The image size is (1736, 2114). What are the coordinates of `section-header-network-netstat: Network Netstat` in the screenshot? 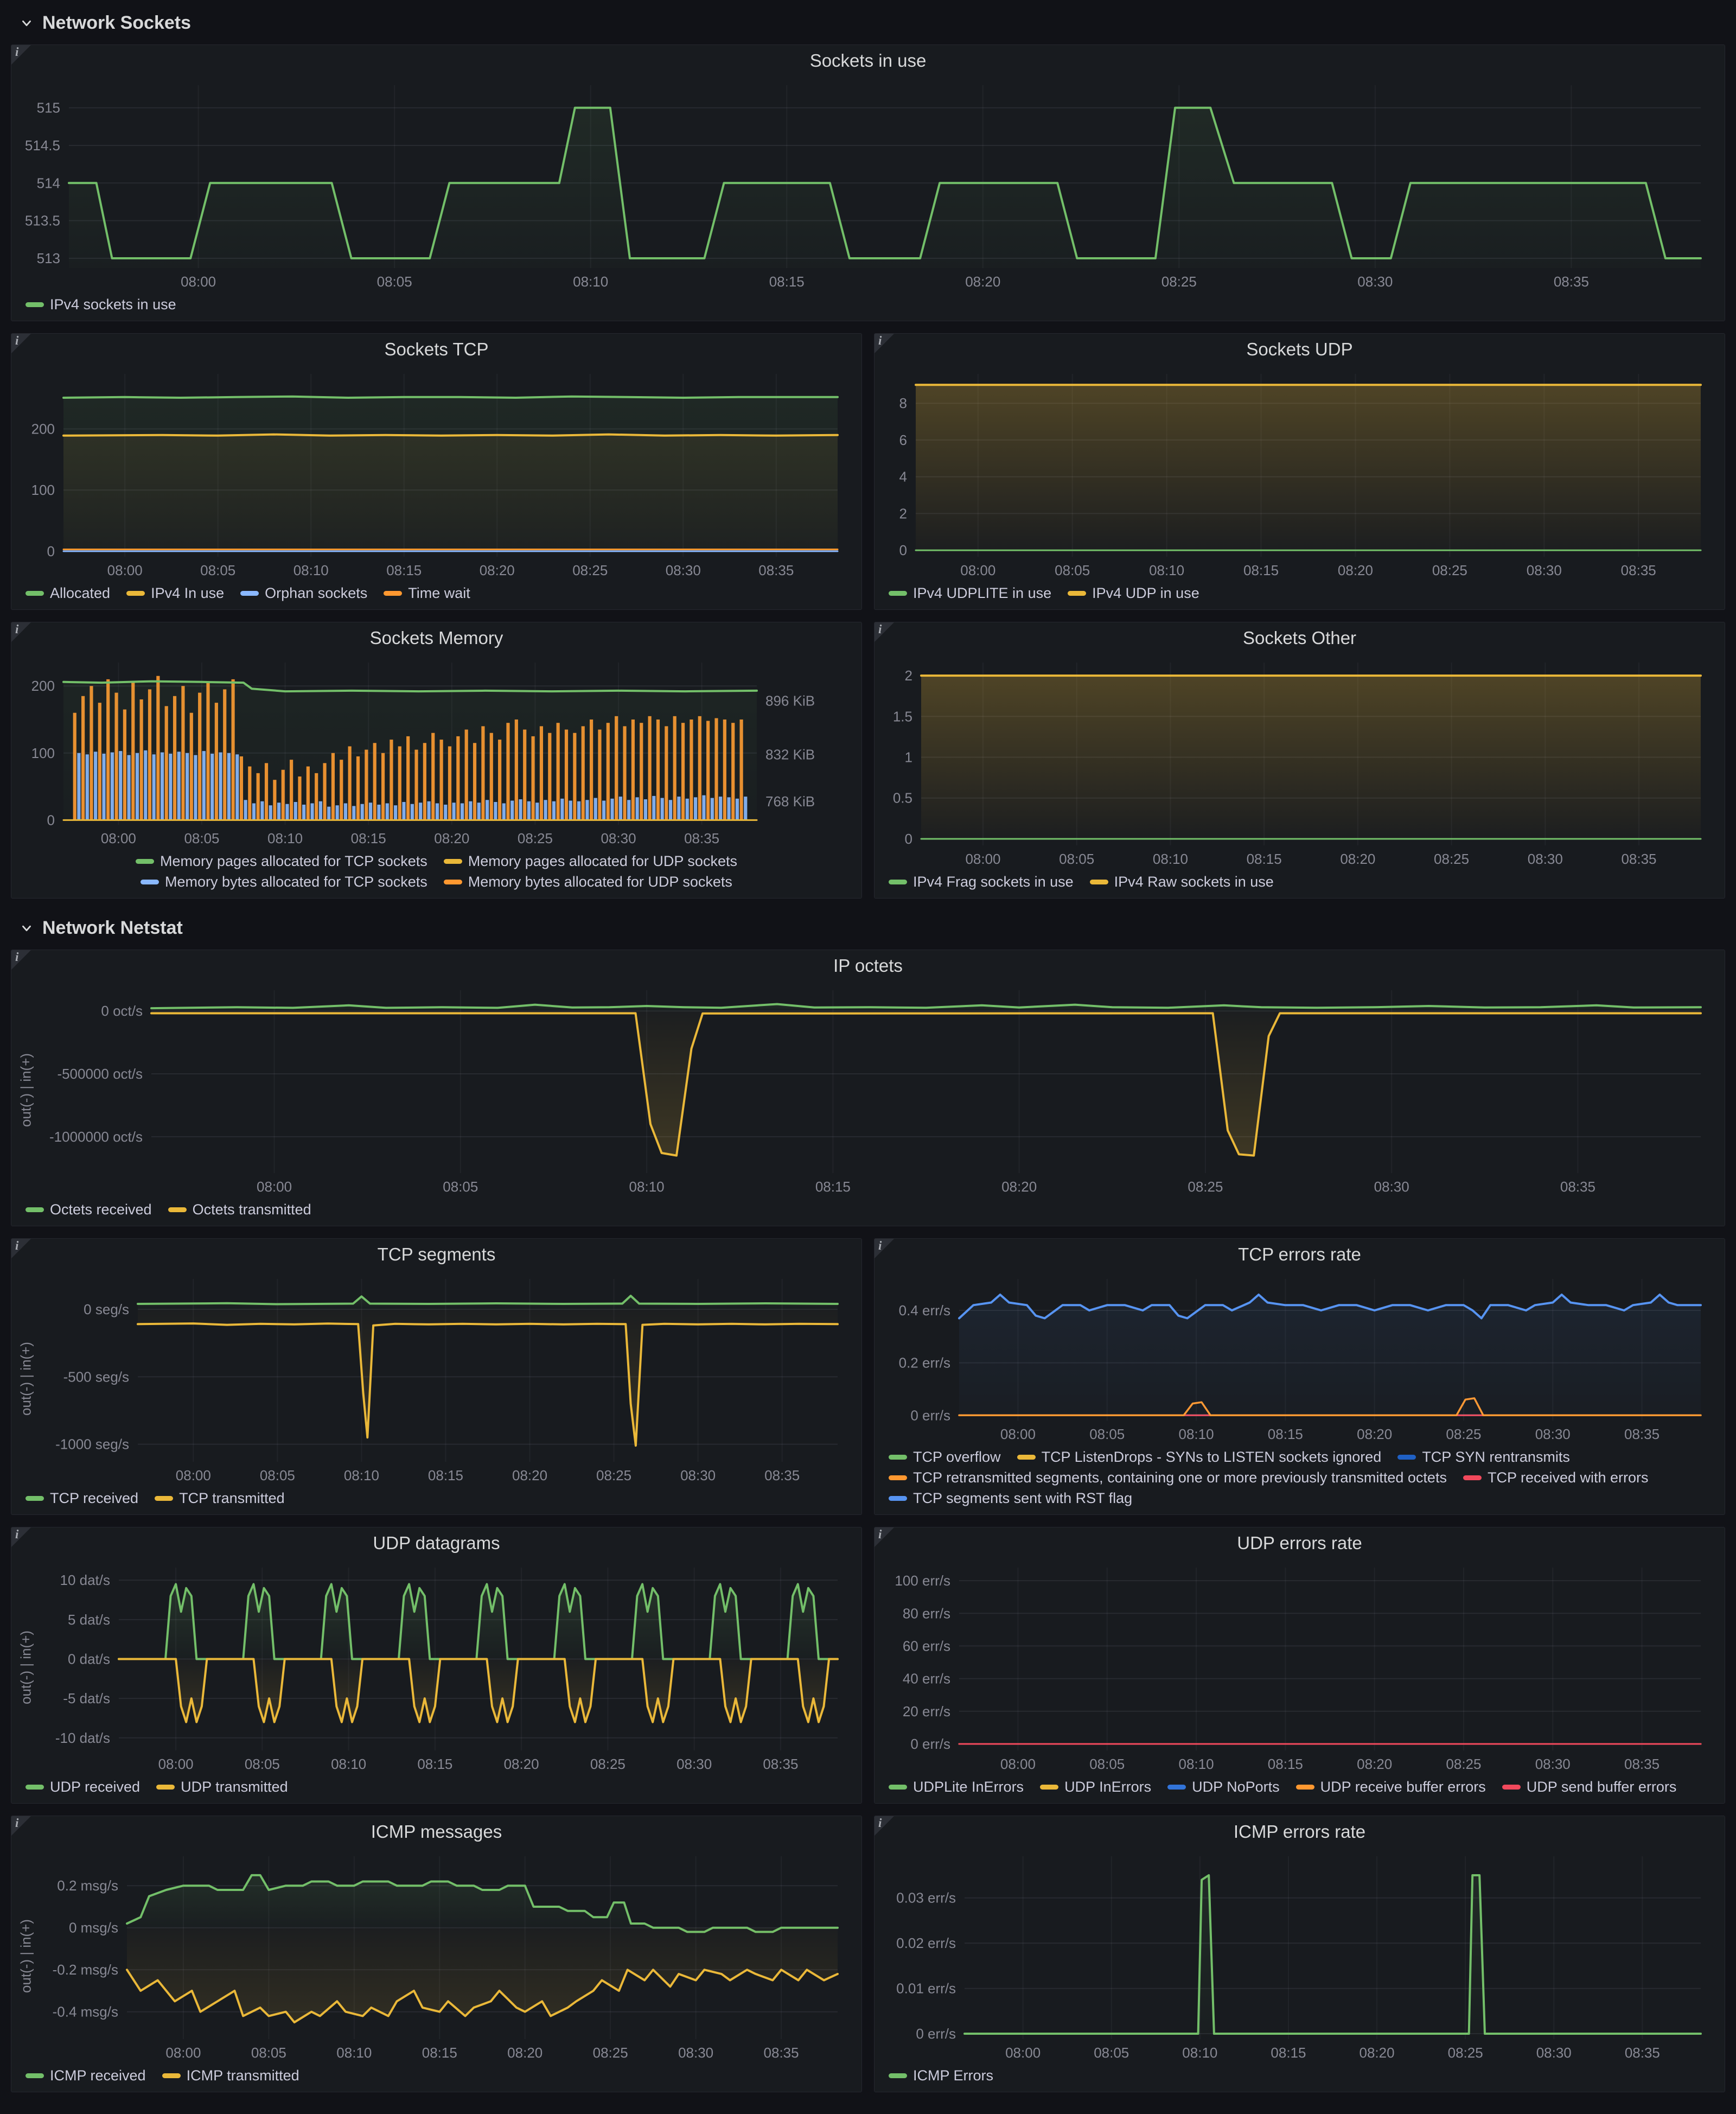 It's located at (868, 927).